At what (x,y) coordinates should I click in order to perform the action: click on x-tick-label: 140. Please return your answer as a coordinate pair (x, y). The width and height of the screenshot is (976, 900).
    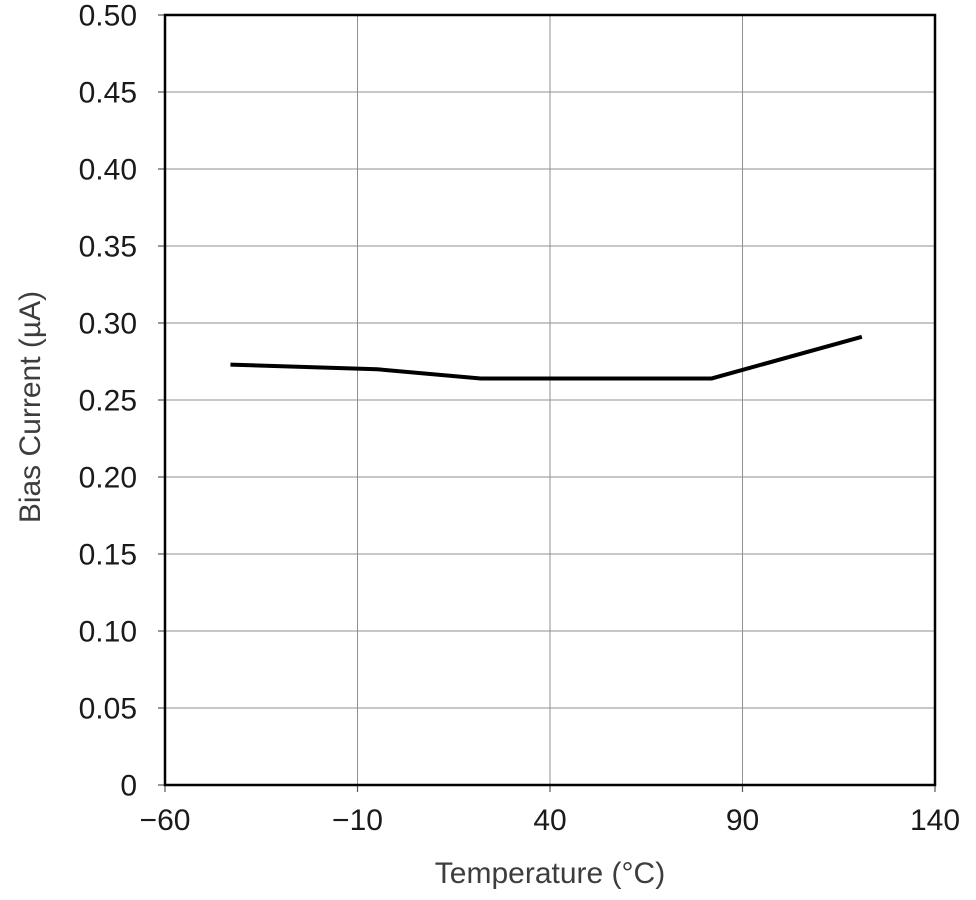
    Looking at the image, I should click on (935, 820).